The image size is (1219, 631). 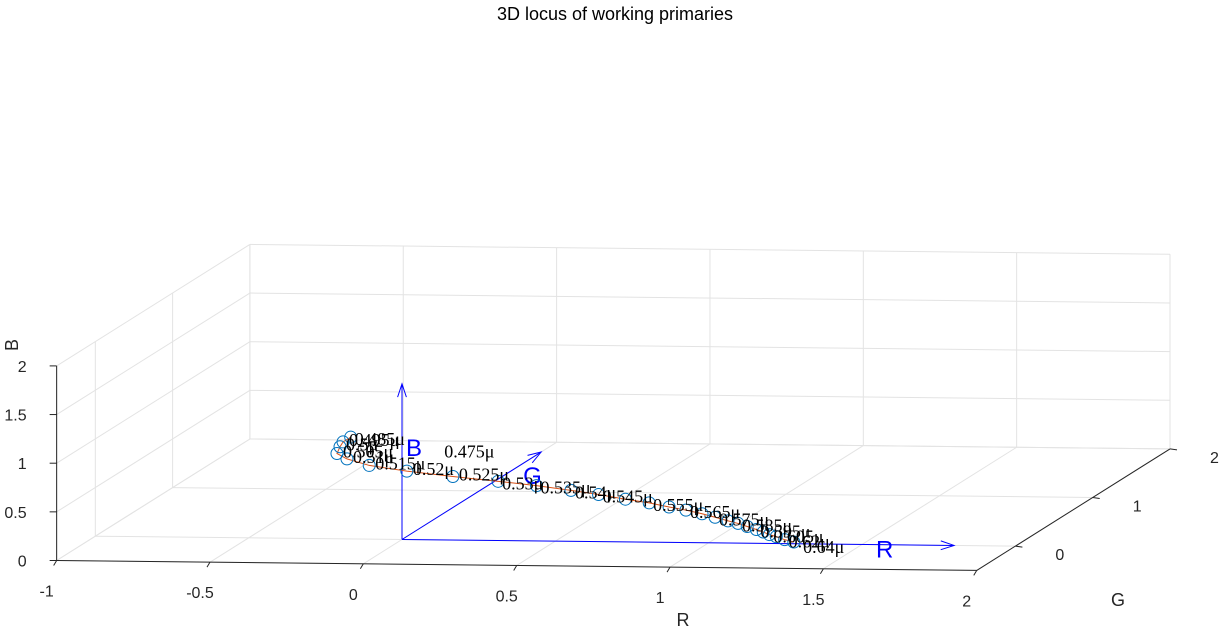 I want to click on x-tick-label: 2, so click(x=966, y=601).